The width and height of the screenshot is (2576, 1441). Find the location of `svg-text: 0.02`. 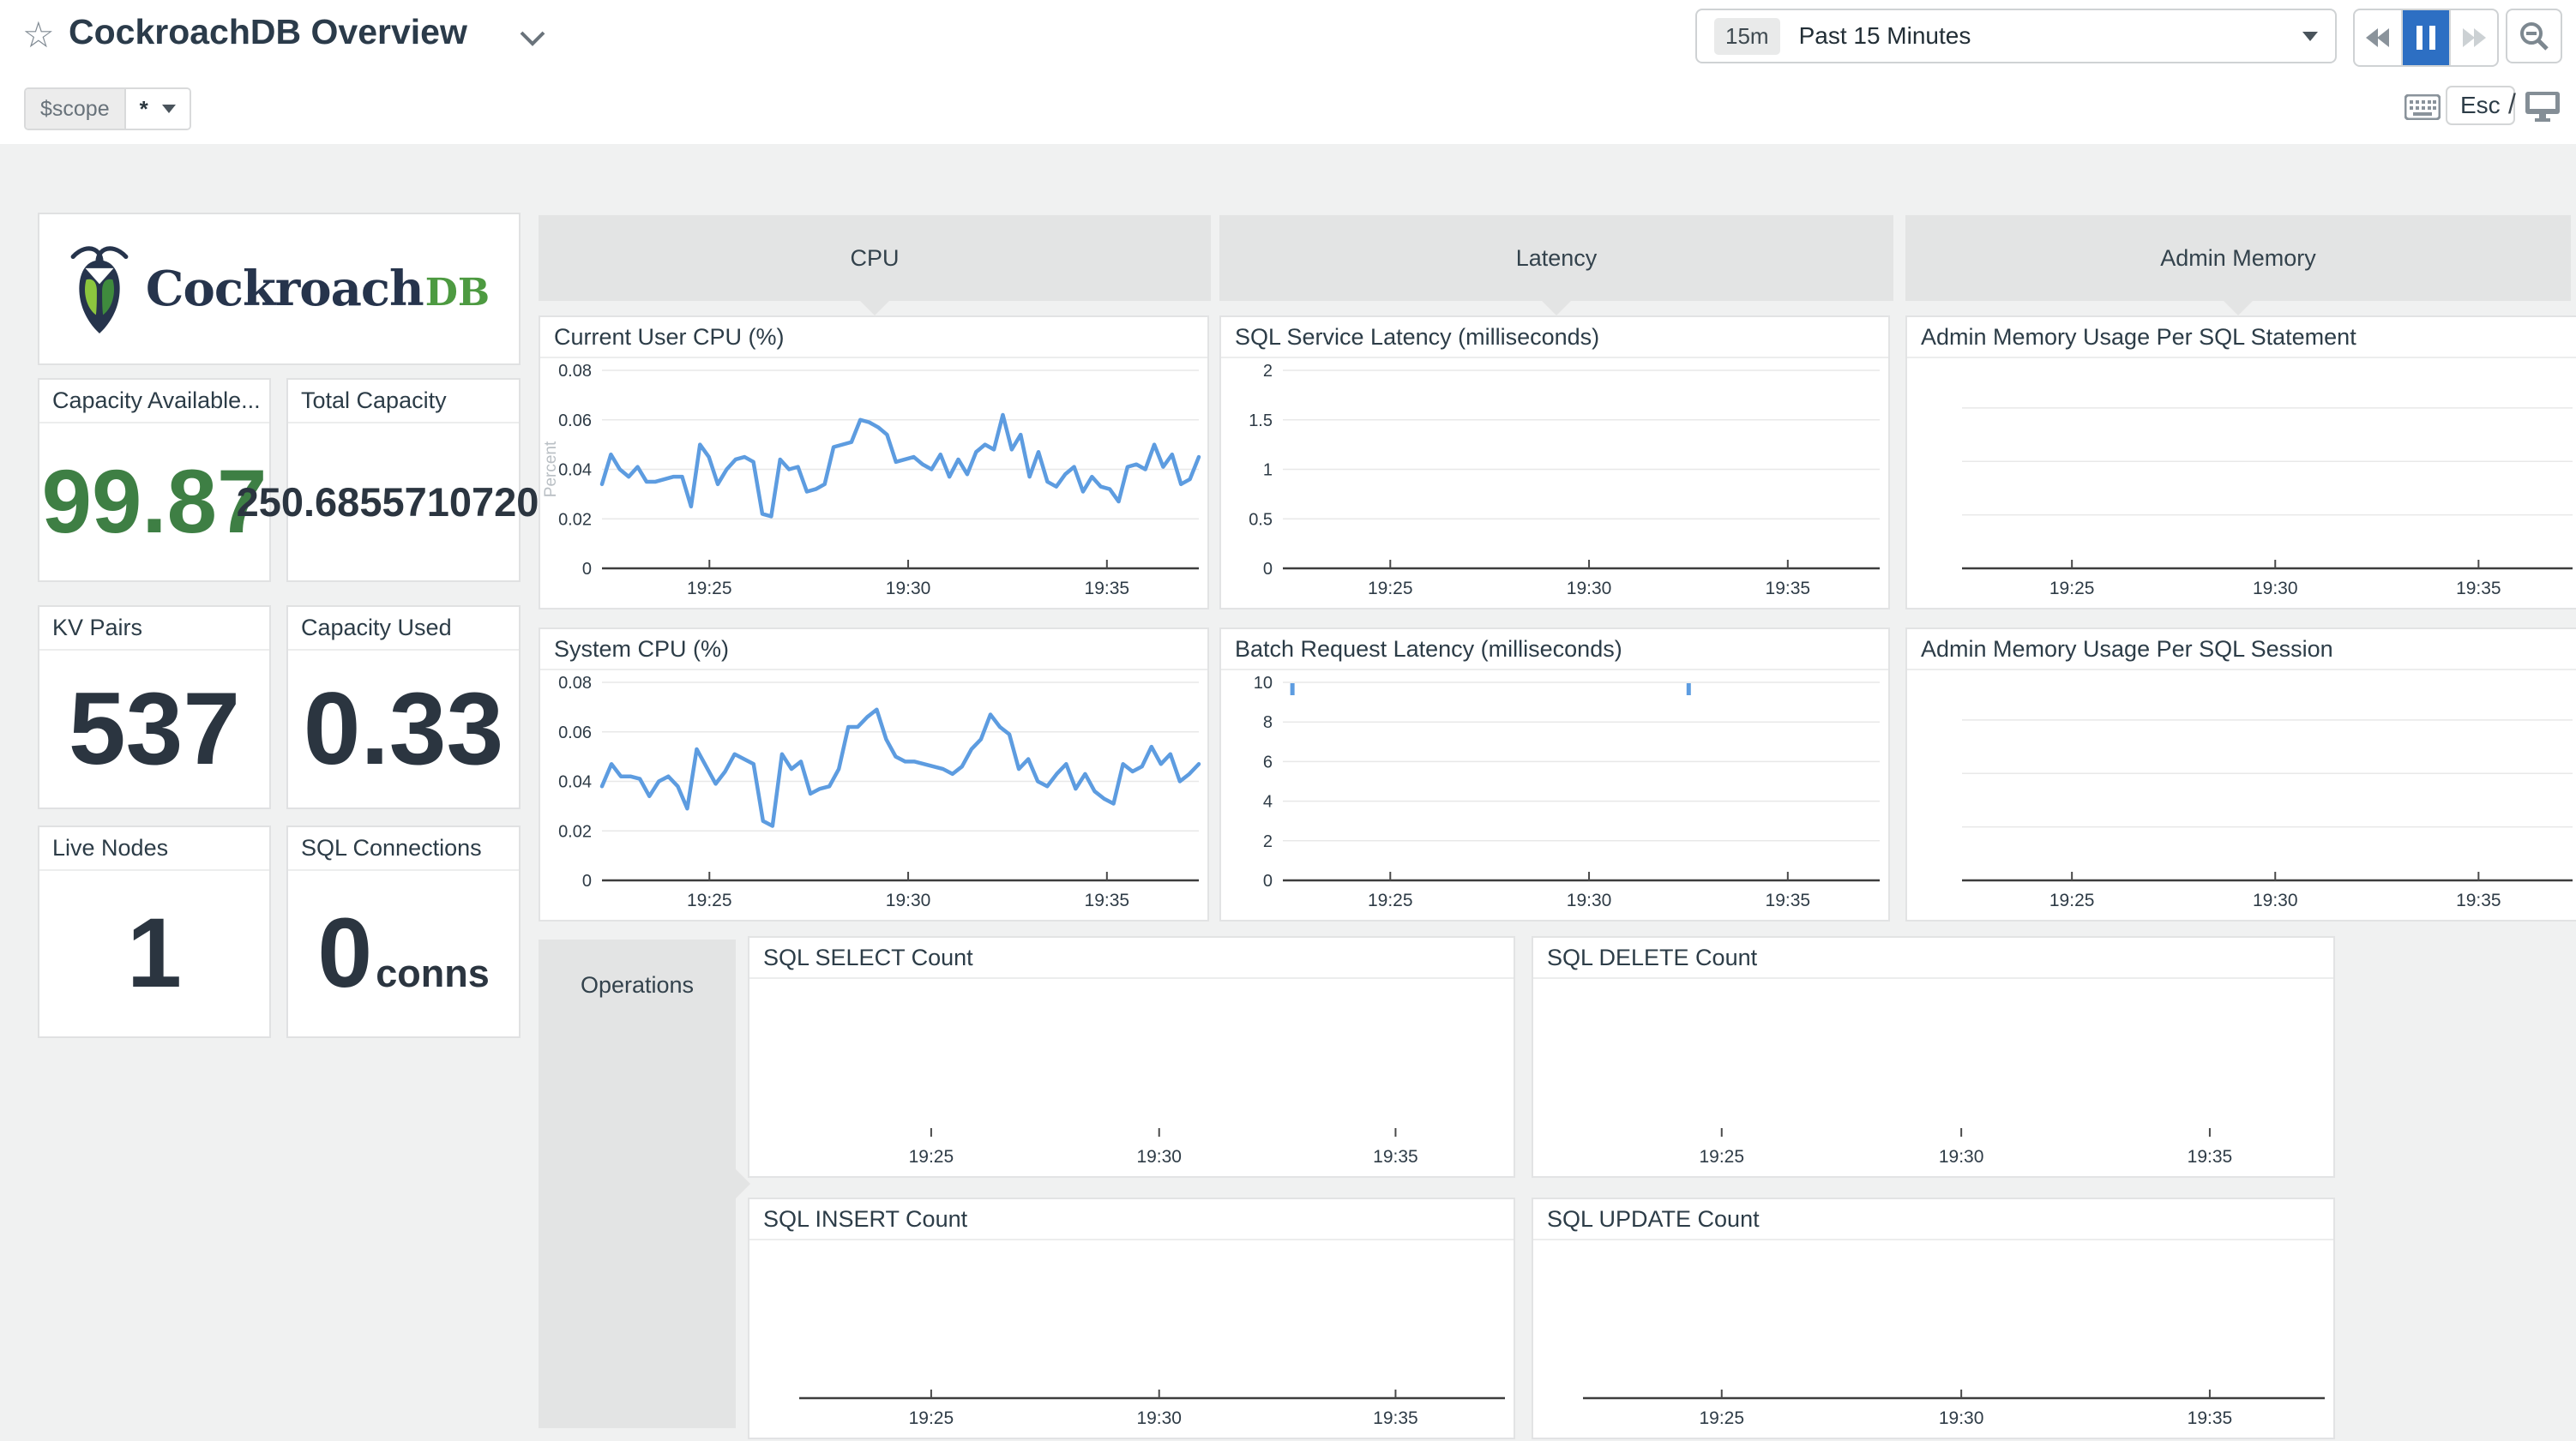

svg-text: 0.02 is located at coordinates (575, 831).